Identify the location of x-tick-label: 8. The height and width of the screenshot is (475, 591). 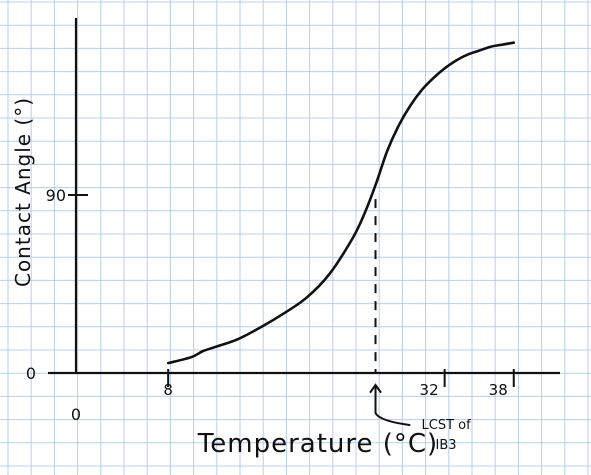
(168, 390).